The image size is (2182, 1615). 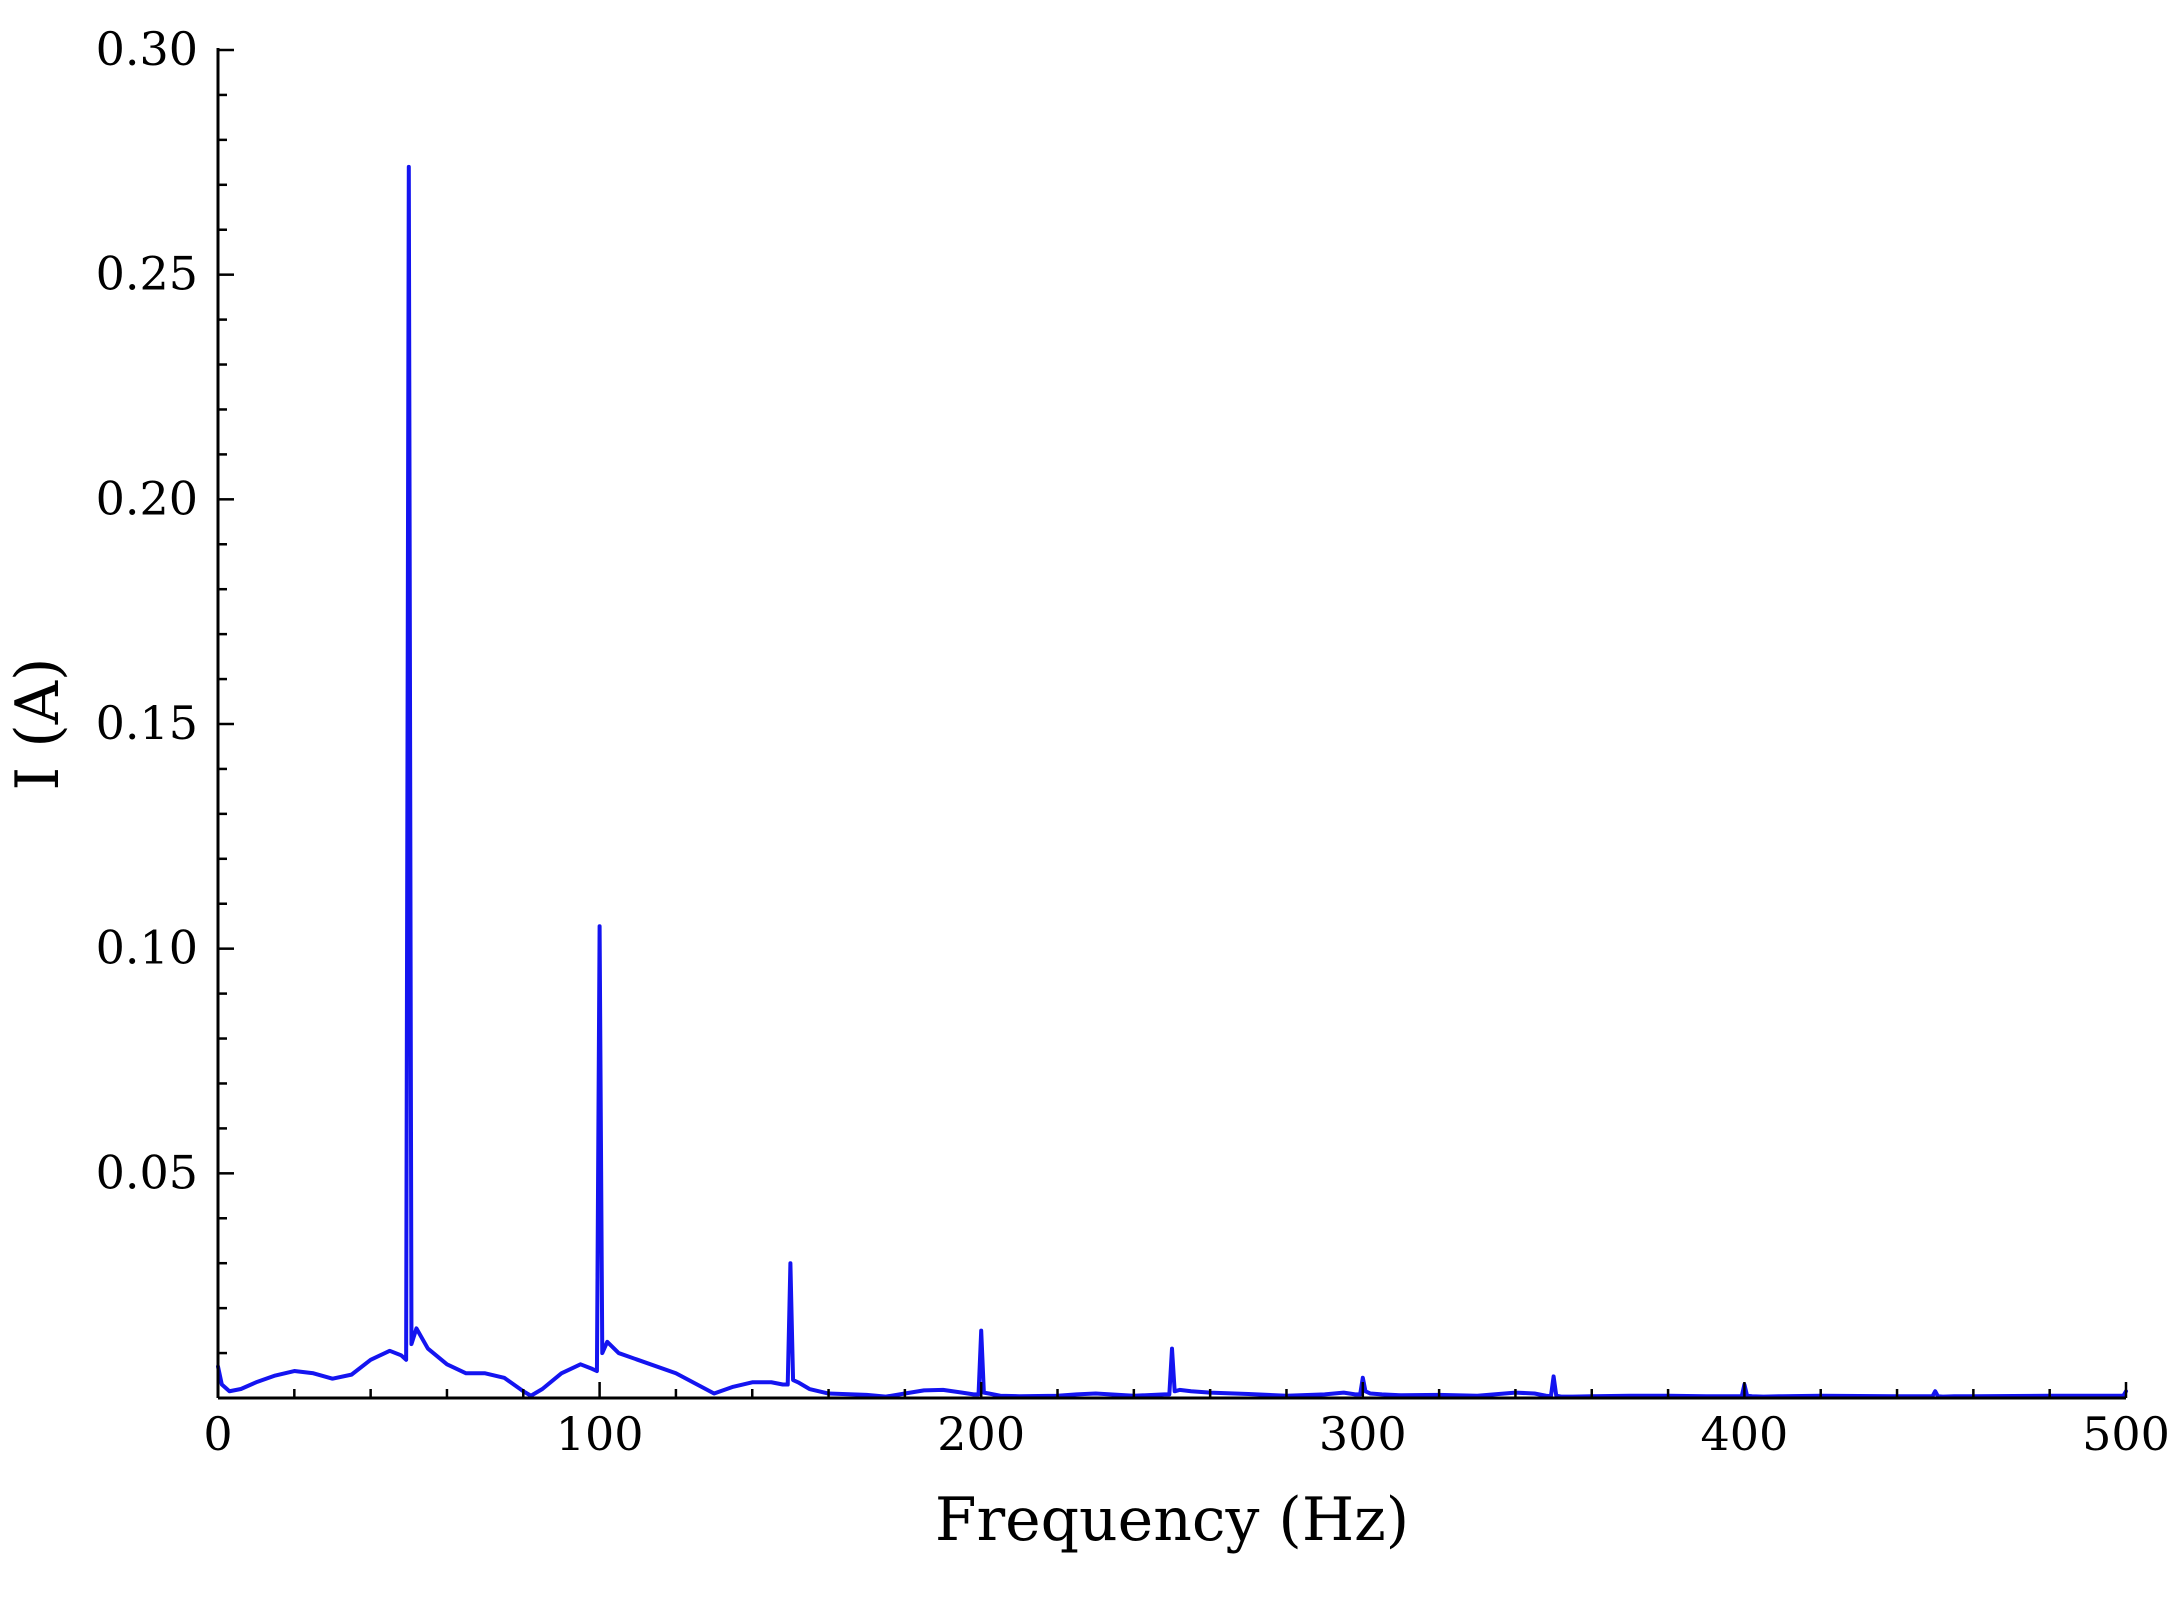 What do you see at coordinates (217, 1434) in the screenshot?
I see `x-tick-label: 0` at bounding box center [217, 1434].